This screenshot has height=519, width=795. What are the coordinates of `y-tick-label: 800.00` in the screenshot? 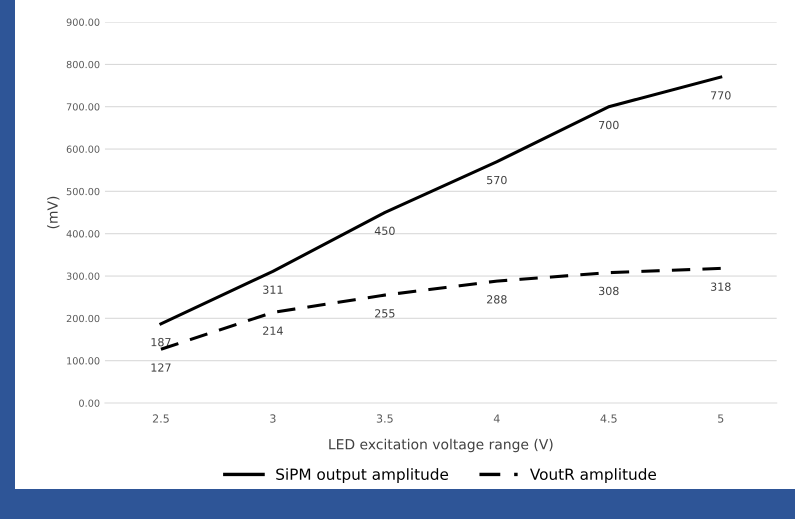 It's located at (83, 64).